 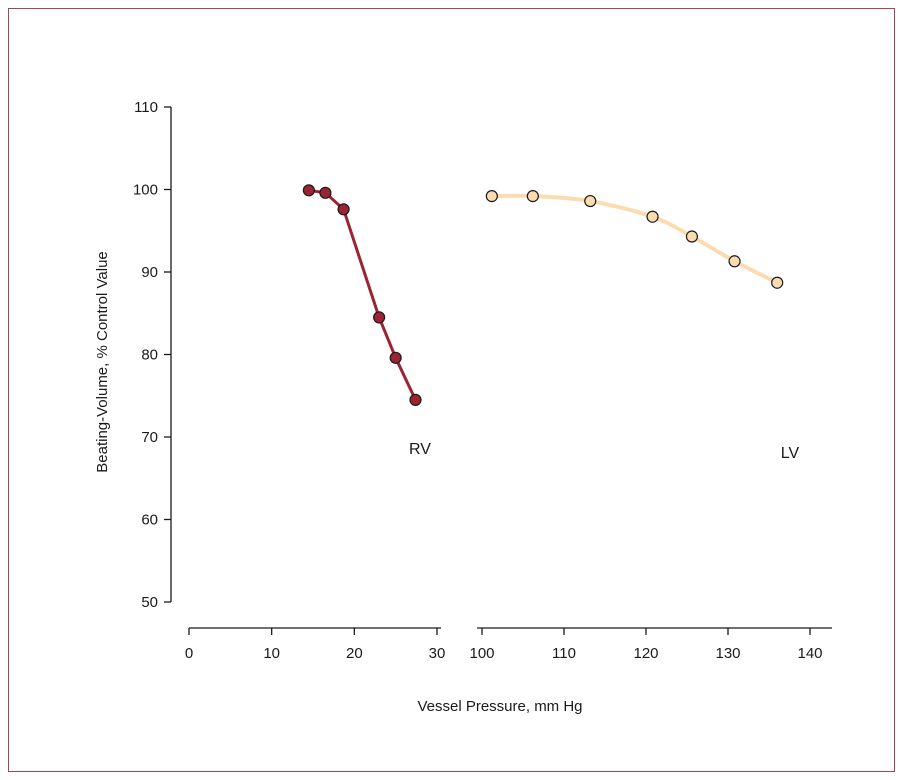 I want to click on y-tick-label: 100, so click(x=145, y=190).